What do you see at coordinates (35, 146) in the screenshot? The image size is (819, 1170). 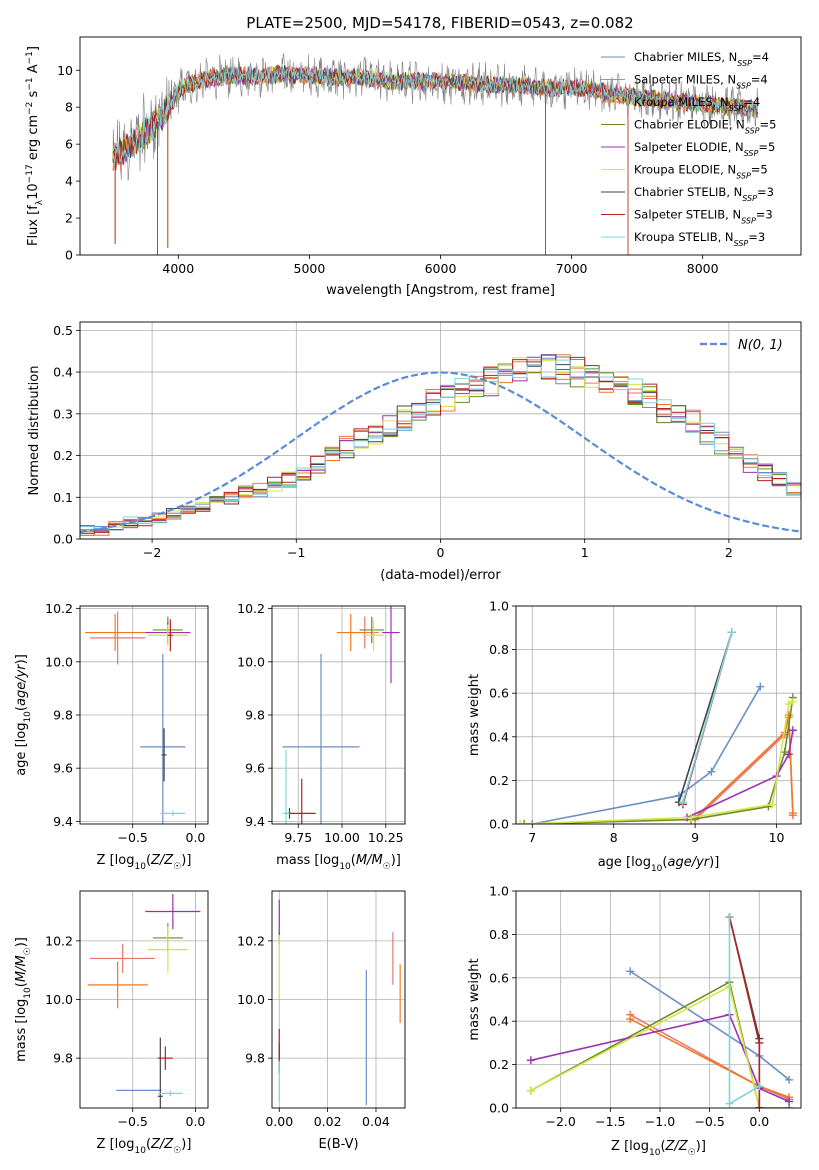 I see `y-axis-label: Flux [fλ10−17 erg cm−2 s−1 A−1]` at bounding box center [35, 146].